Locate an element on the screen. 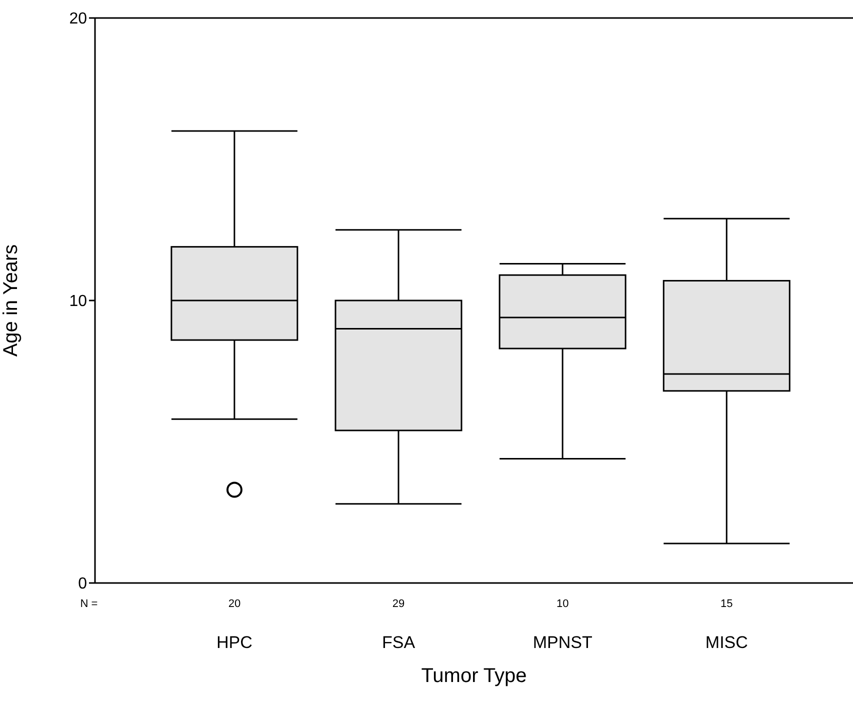 The image size is (853, 715). x-axis-title: Tumor Type is located at coordinates (474, 676).